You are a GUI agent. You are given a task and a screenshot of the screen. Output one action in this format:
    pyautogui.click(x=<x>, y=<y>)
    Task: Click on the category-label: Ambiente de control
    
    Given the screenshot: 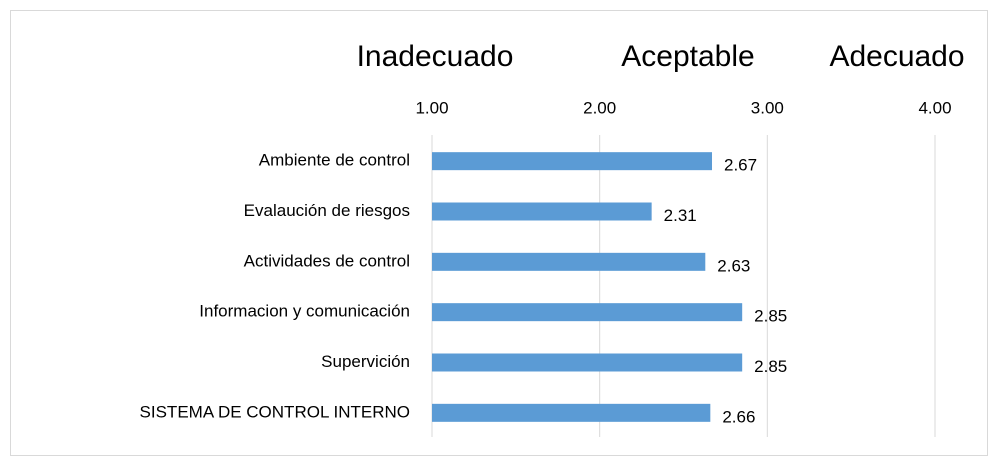 What is the action you would take?
    pyautogui.click(x=334, y=160)
    